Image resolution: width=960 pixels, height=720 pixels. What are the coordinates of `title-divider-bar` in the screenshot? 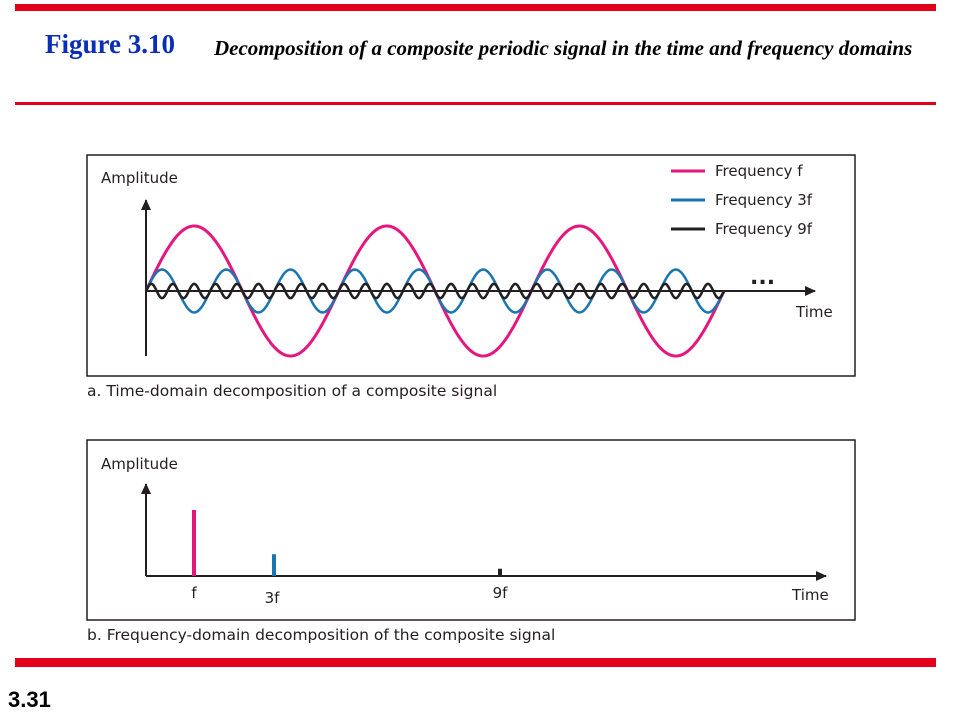 It's located at (475, 103).